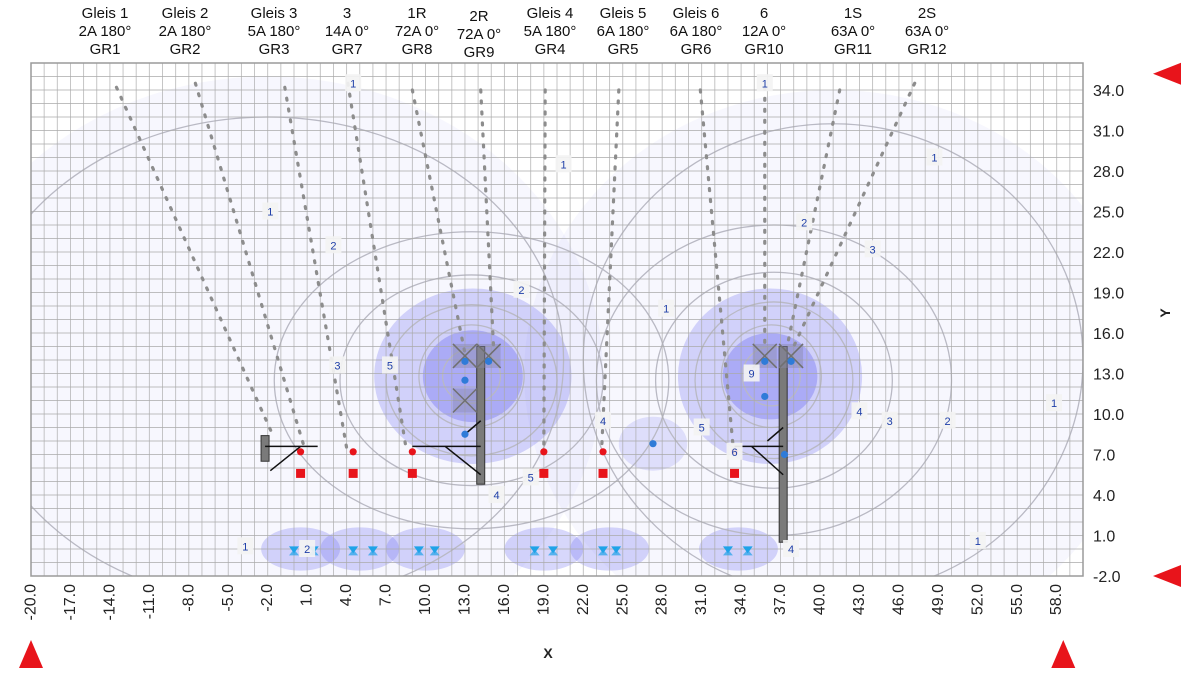 Image resolution: width=1200 pixels, height=675 pixels. I want to click on header-line3: GR1, so click(105, 49).